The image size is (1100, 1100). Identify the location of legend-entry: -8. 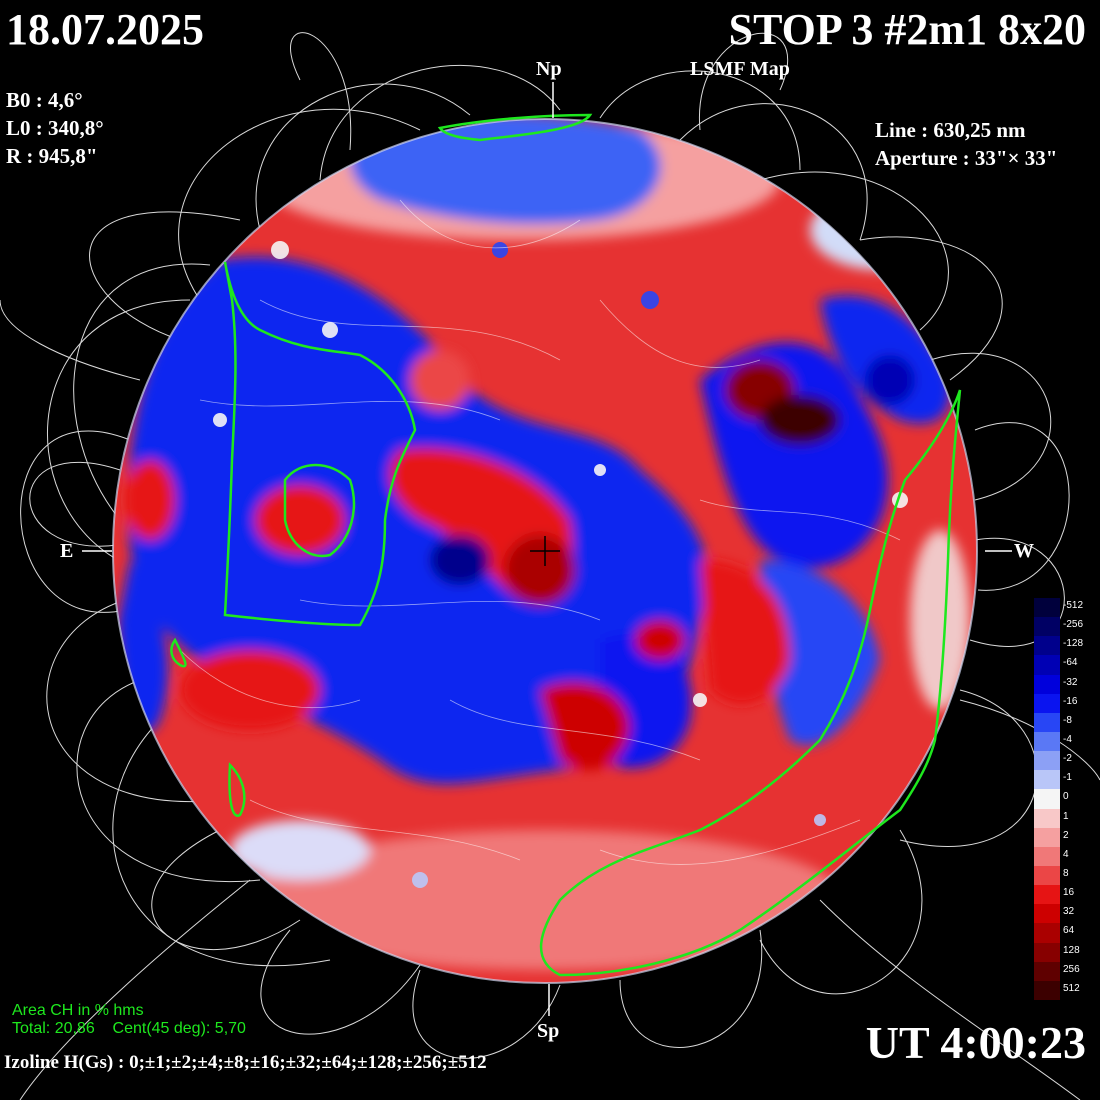
(1067, 722).